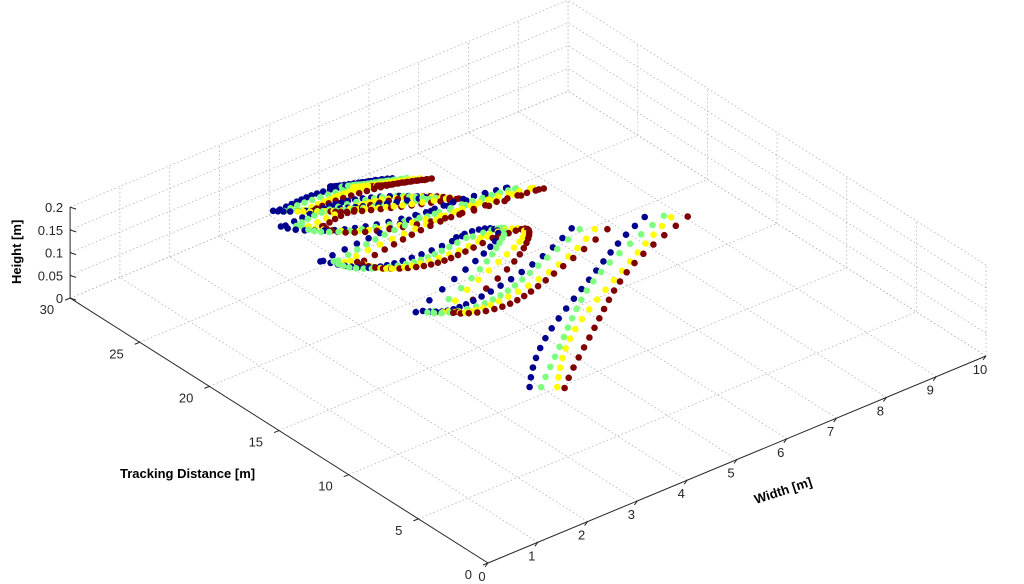  What do you see at coordinates (137, 343) in the screenshot?
I see `y-tick-mark` at bounding box center [137, 343].